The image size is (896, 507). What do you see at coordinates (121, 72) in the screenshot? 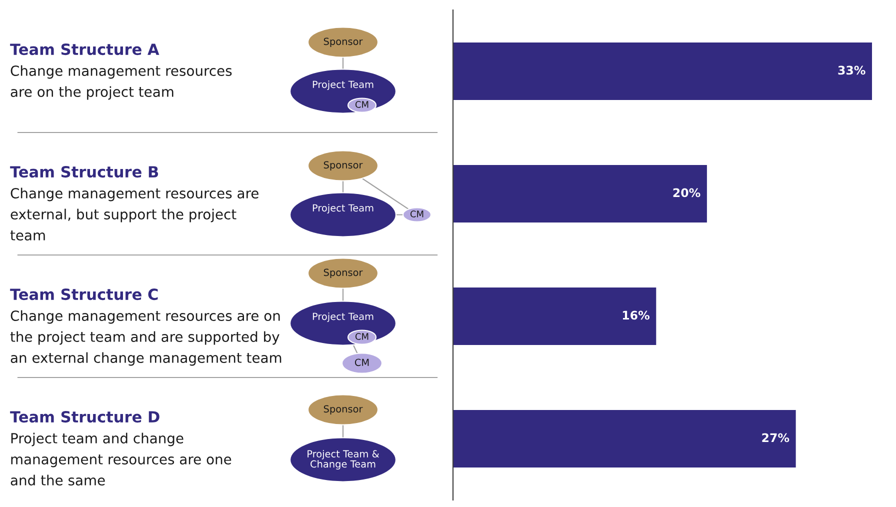
I see `y-tick-label: Team Structure A Change management resources are on the project team` at bounding box center [121, 72].